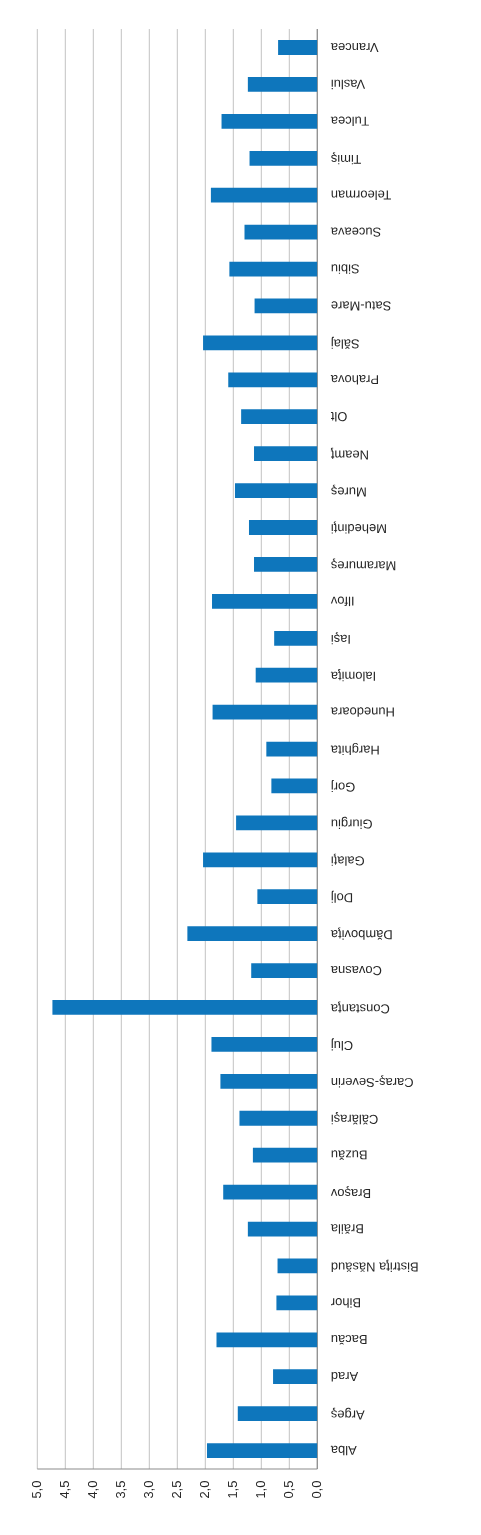  Describe the element at coordinates (37, 1490) in the screenshot. I see `x-tick-label: 5,0` at that location.